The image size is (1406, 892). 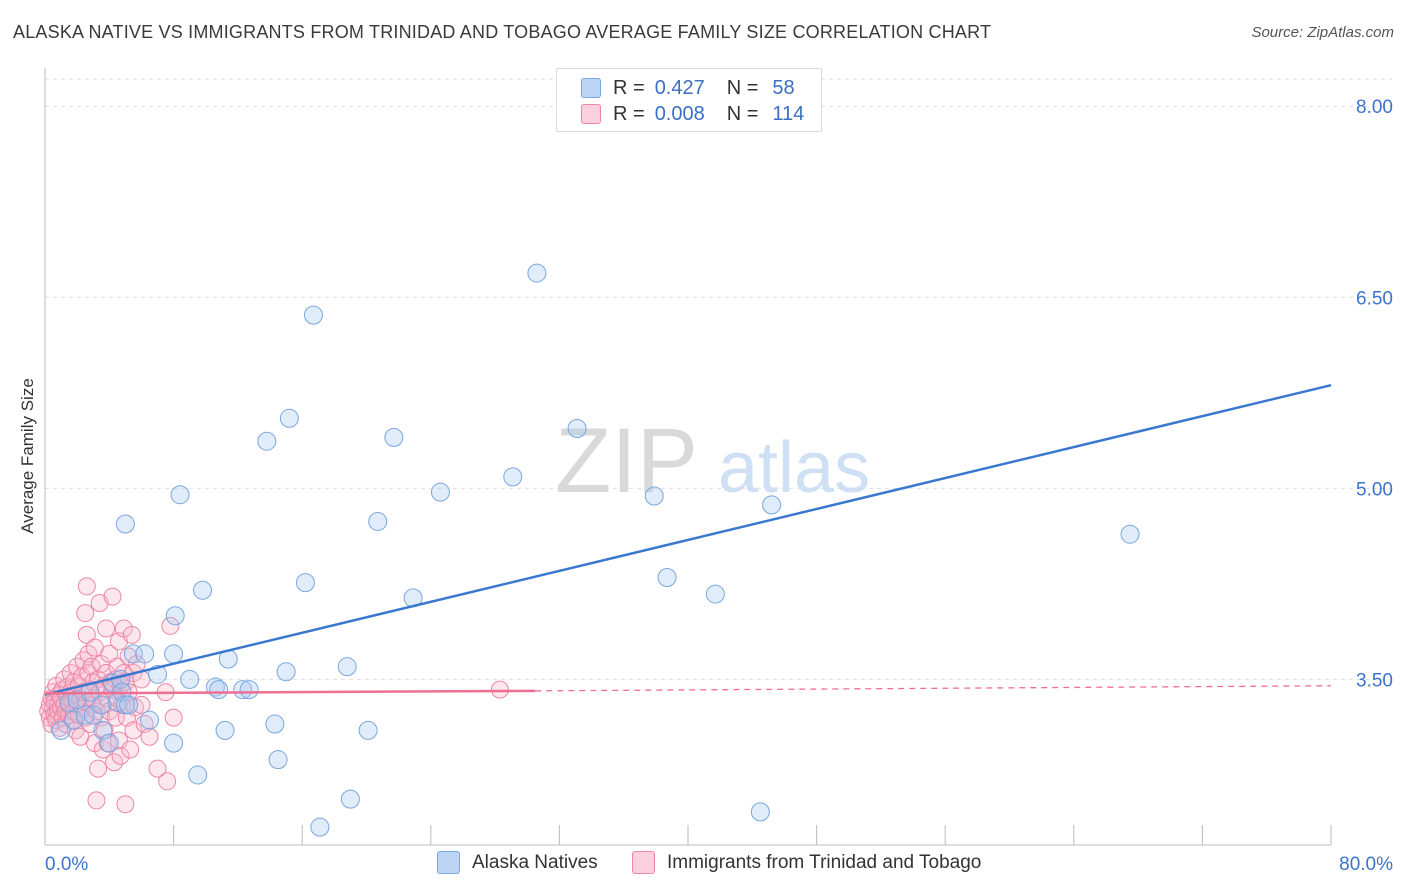 What do you see at coordinates (712, 461) in the screenshot?
I see `watermark: ZIP atlas` at bounding box center [712, 461].